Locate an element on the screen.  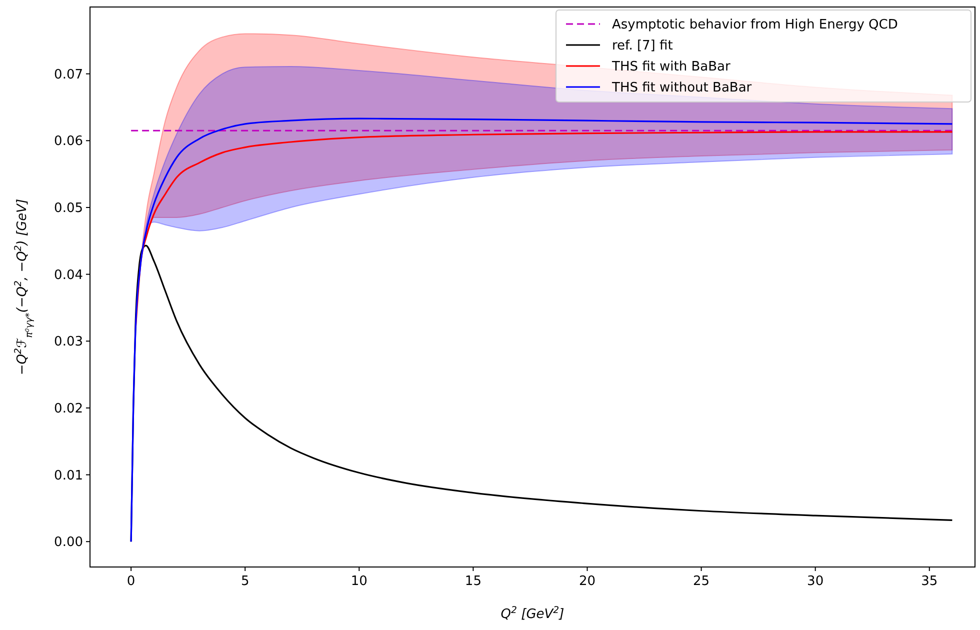
y-tick-label: 0.06 is located at coordinates (68, 142).